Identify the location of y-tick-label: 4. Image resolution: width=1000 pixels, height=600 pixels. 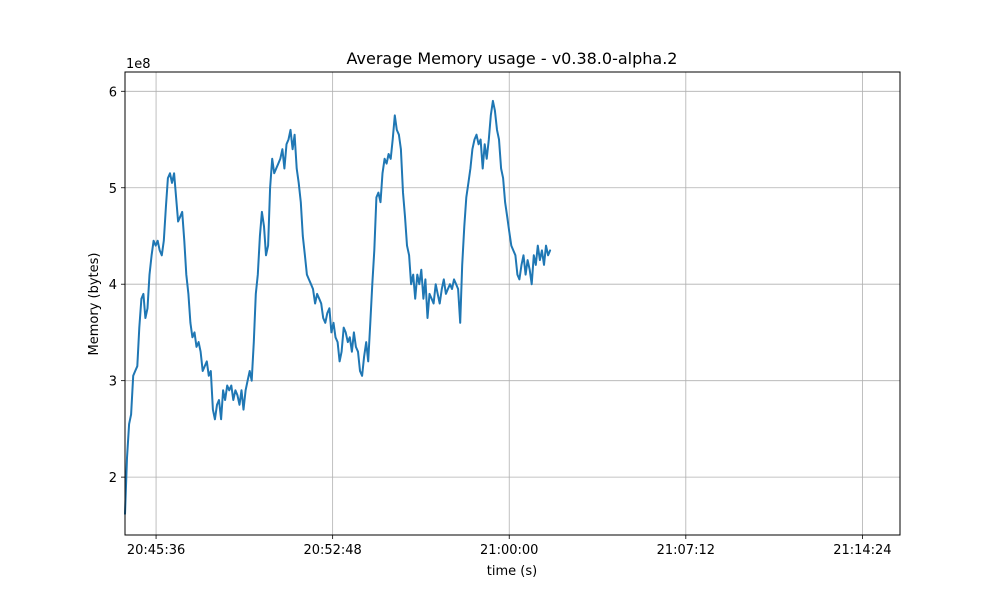
(113, 285).